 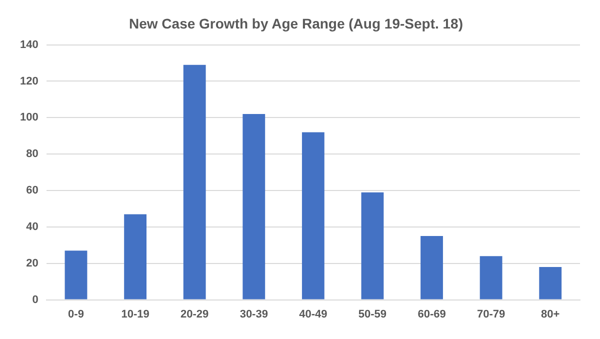 What do you see at coordinates (35, 300) in the screenshot?
I see `y-tick-label: 0` at bounding box center [35, 300].